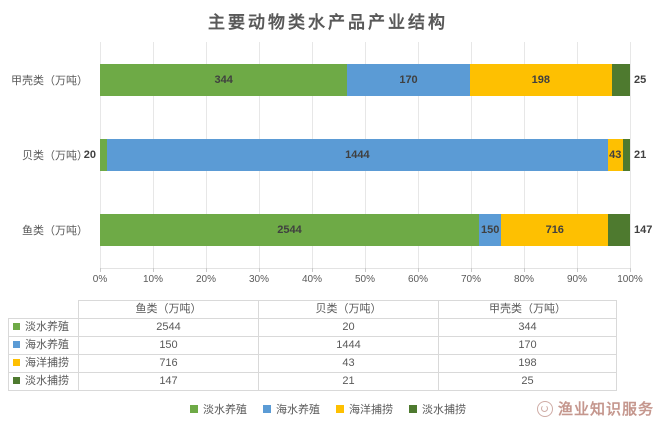  Describe the element at coordinates (444, 410) in the screenshot. I see `legend-label: 淡水捕捞` at that location.